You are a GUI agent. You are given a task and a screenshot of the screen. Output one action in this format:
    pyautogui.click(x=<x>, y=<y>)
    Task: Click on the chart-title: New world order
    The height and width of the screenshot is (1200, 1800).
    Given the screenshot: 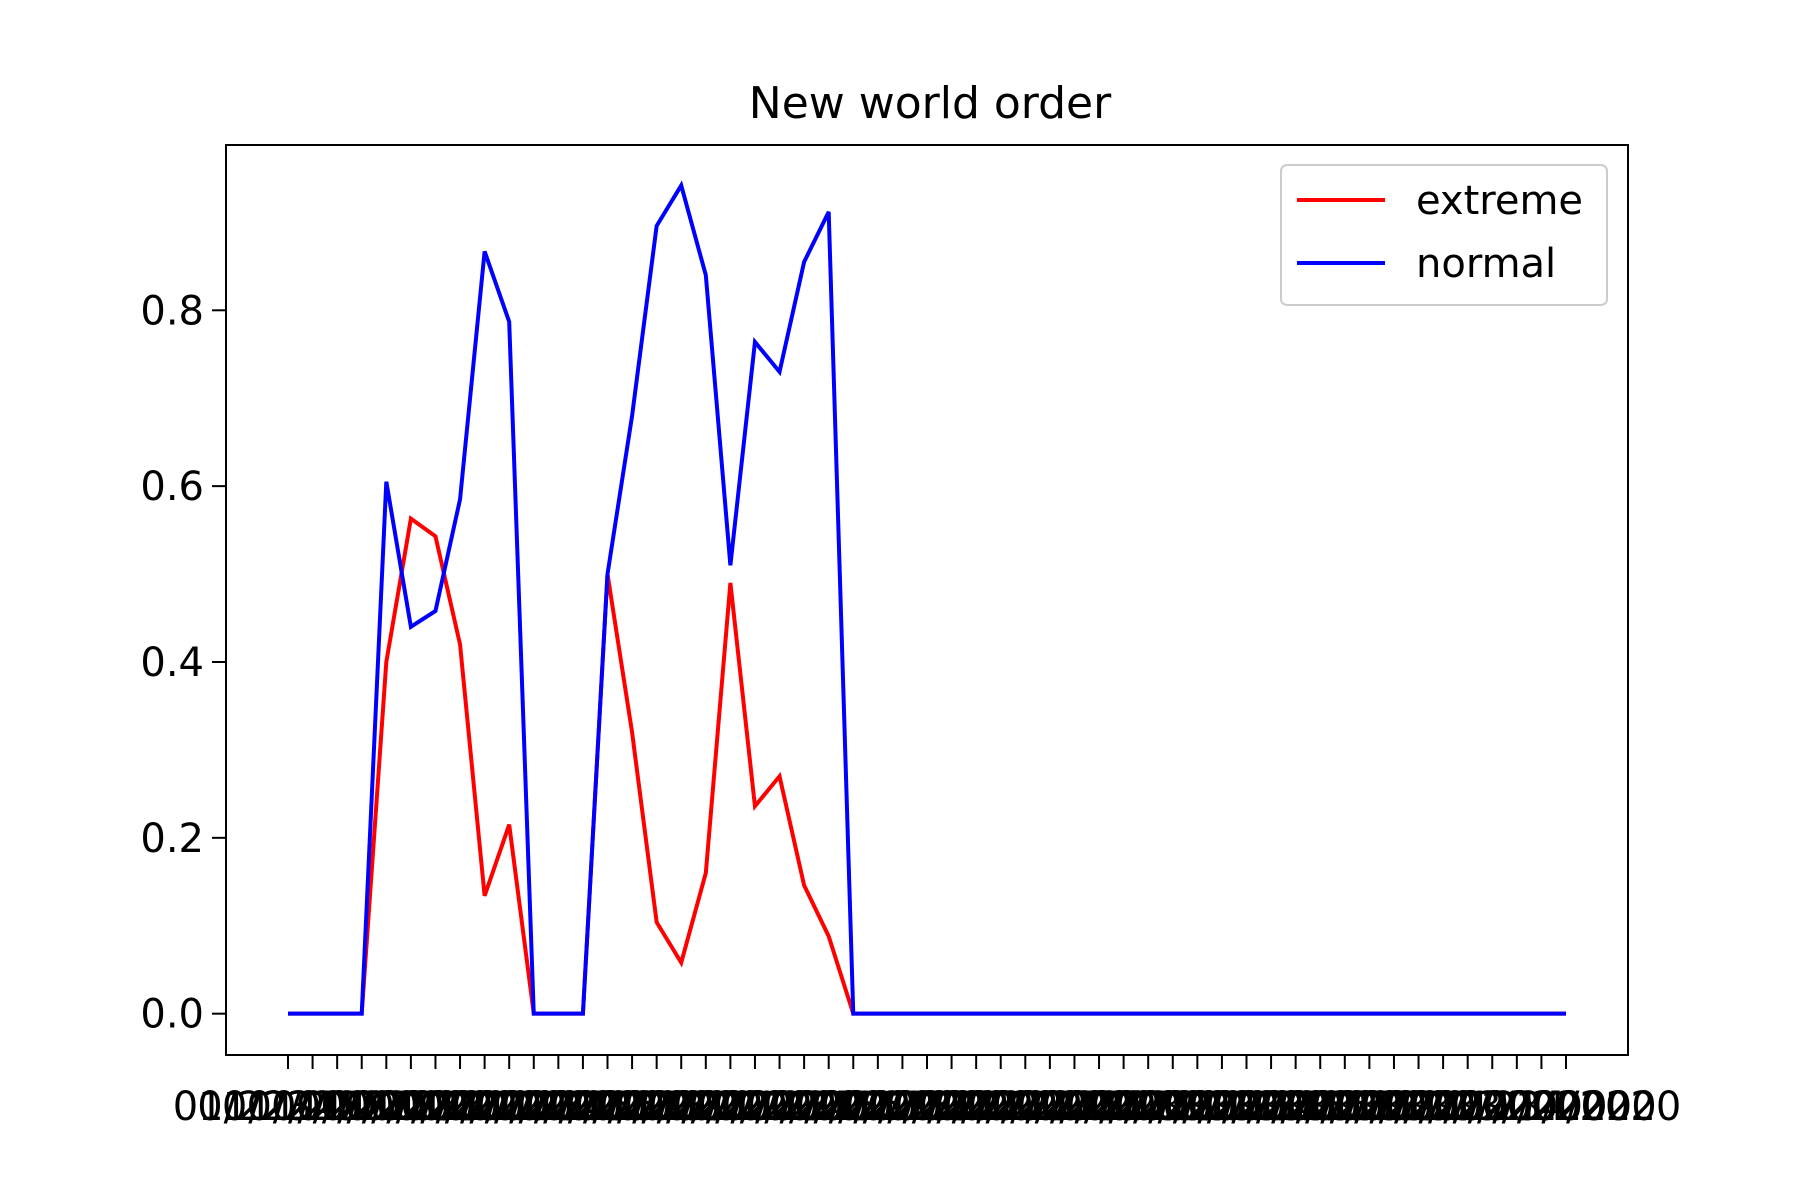 What is the action you would take?
    pyautogui.click(x=930, y=103)
    